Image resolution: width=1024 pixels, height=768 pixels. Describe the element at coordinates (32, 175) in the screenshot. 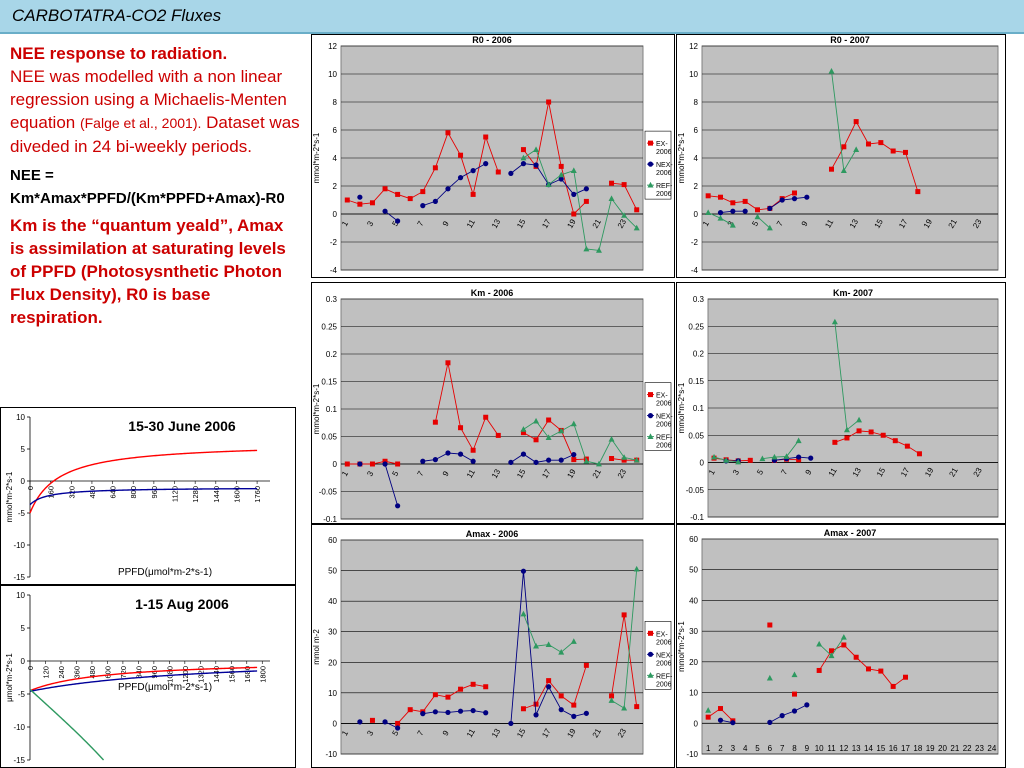

I see `equation-line1: NEE =` at that location.